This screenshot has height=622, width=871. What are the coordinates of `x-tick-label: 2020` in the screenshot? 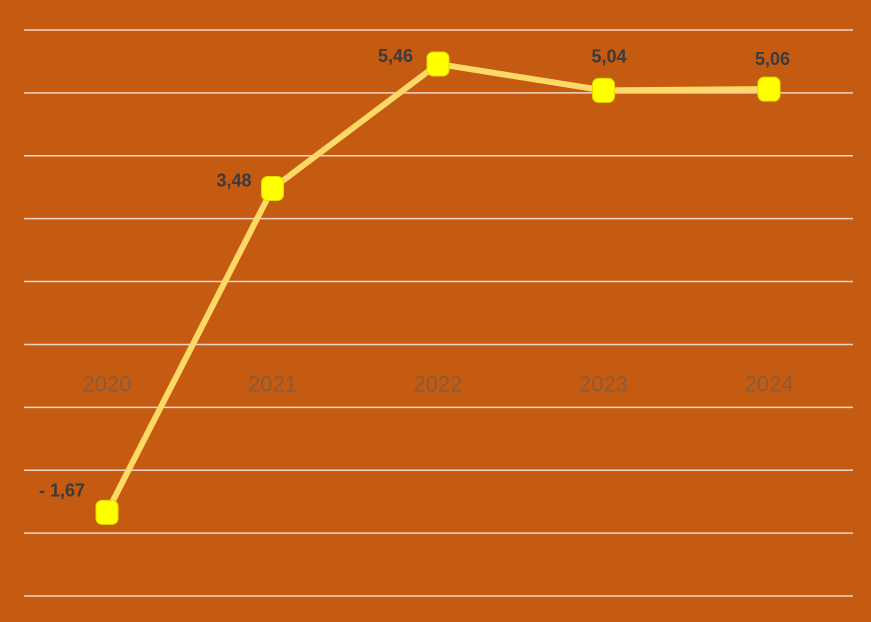 It's located at (107, 383).